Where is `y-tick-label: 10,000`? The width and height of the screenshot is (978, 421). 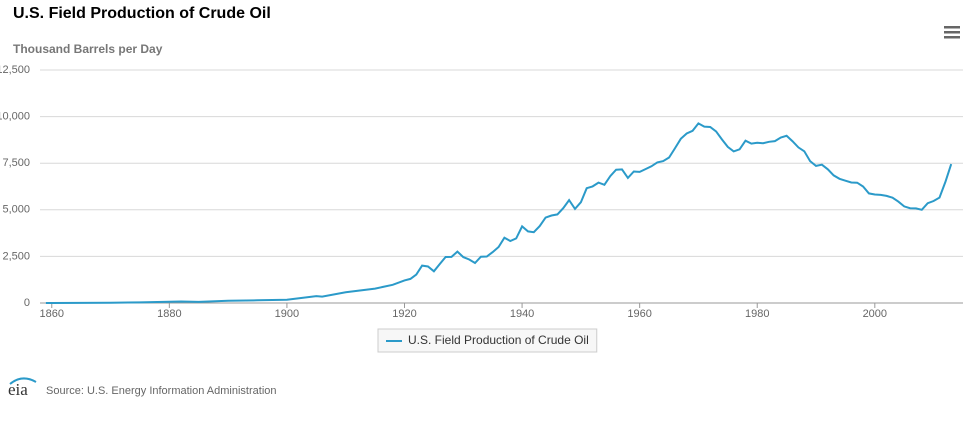 y-tick-label: 10,000 is located at coordinates (15, 117).